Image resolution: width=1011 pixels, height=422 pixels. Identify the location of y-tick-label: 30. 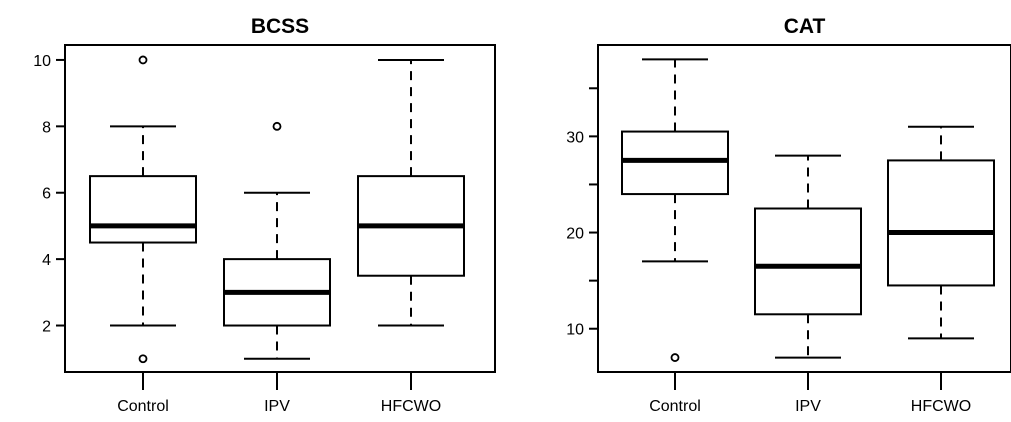
(575, 137).